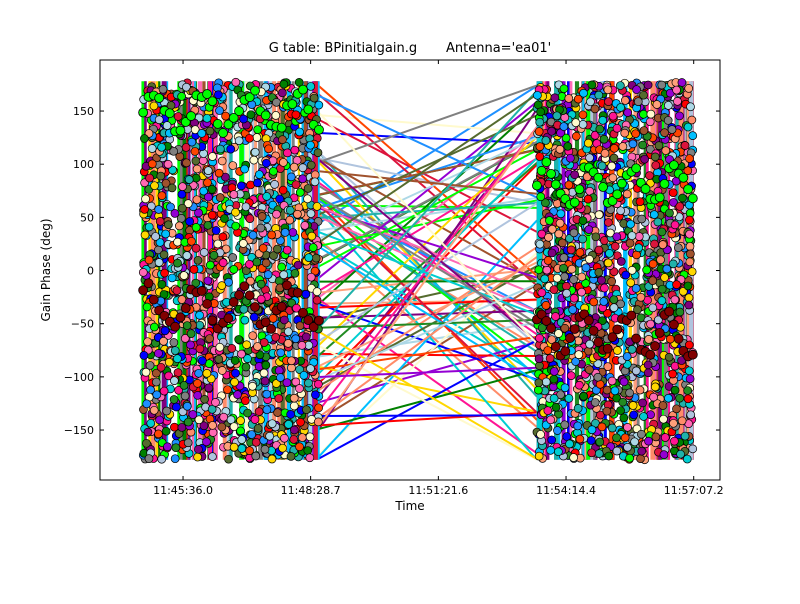 Image resolution: width=800 pixels, height=604 pixels. Describe the element at coordinates (438, 490) in the screenshot. I see `x-tick-label: 11:51:21.6` at that location.